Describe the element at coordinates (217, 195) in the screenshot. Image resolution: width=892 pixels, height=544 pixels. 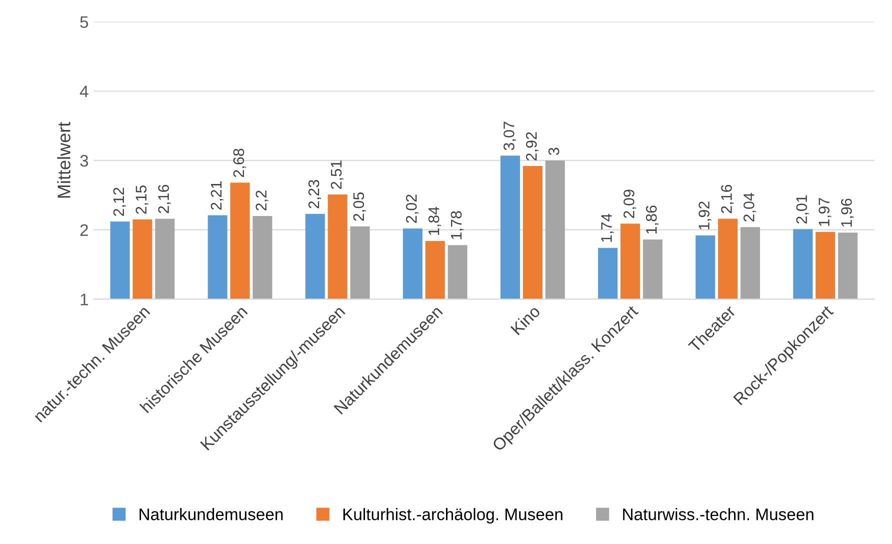
I see `data-label: 2,21` at that location.